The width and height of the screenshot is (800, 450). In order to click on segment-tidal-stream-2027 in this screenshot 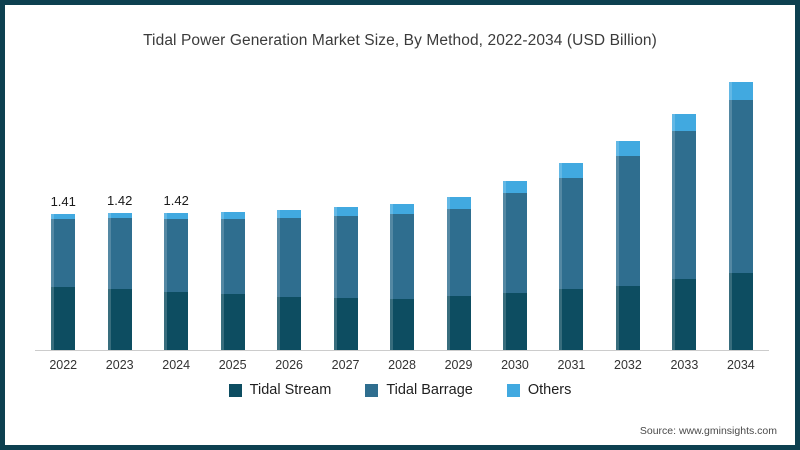, I will do `click(345, 324)`.